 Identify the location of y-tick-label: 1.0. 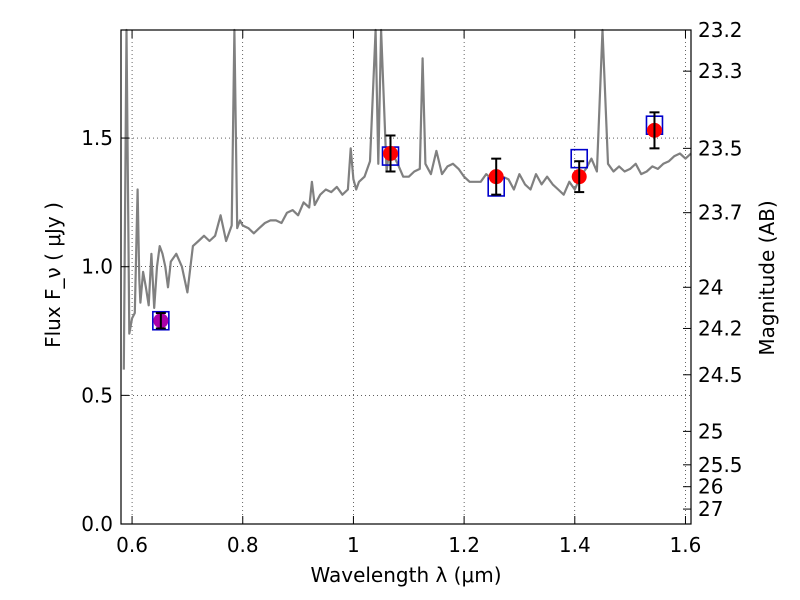
(97, 267).